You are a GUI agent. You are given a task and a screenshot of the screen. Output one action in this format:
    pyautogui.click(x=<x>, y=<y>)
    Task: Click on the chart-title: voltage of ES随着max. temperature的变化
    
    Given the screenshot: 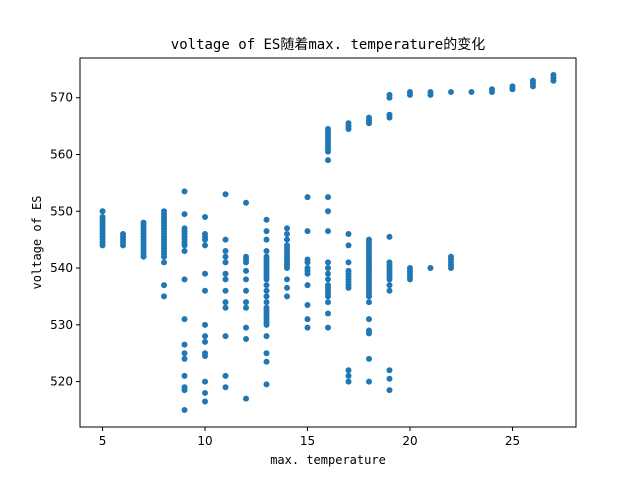 What is the action you would take?
    pyautogui.click(x=328, y=45)
    